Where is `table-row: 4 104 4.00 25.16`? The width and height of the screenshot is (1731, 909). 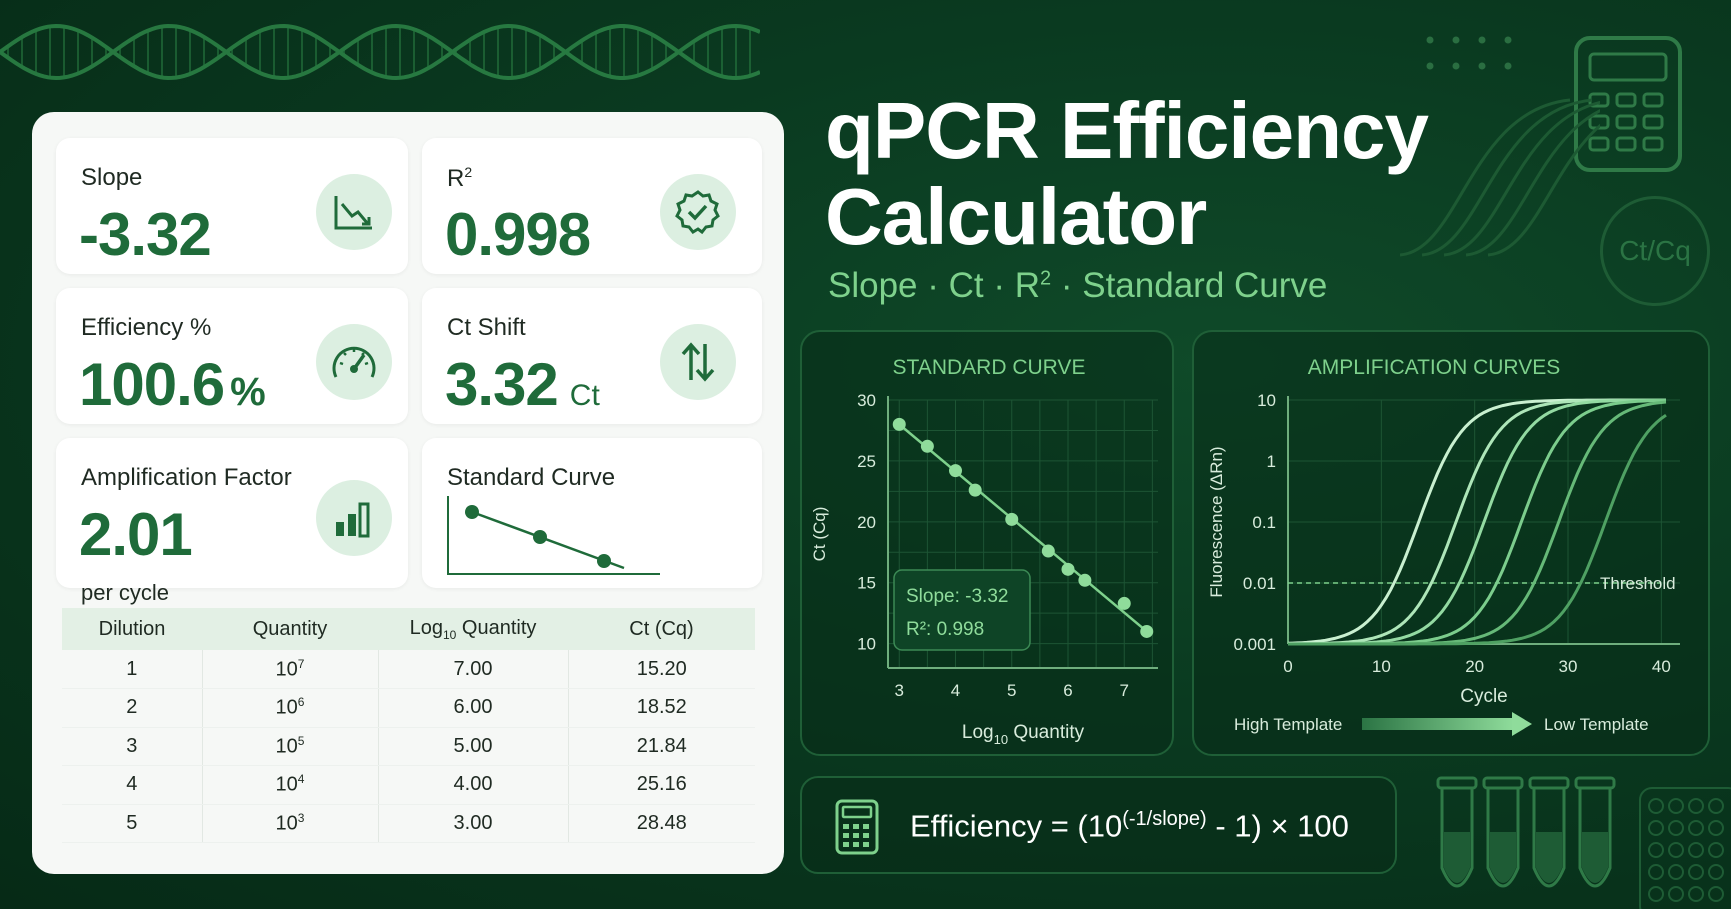 table-row: 4 104 4.00 25.16 is located at coordinates (408, 785).